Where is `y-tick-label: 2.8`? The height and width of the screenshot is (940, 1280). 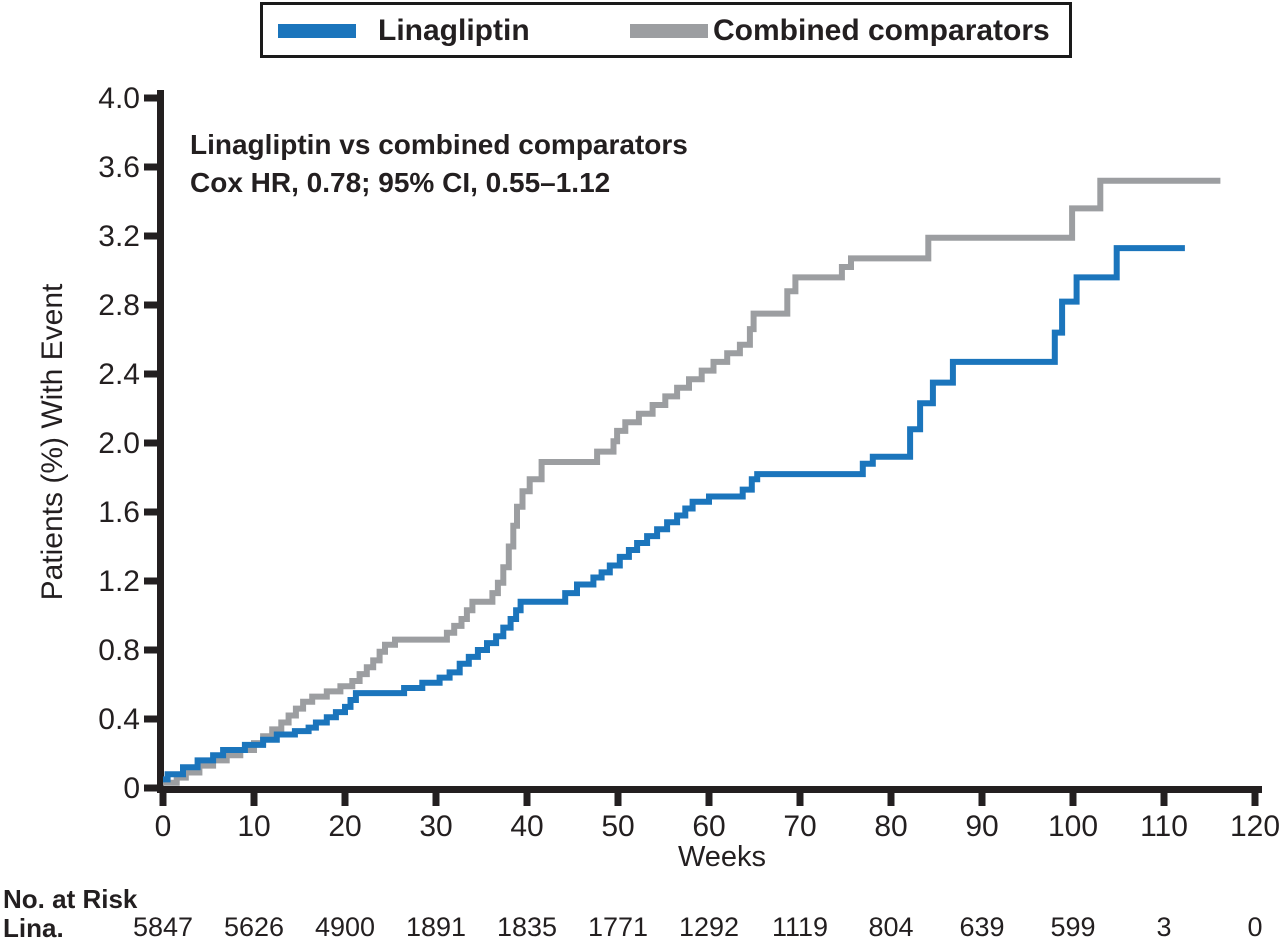
y-tick-label: 2.8 is located at coordinates (119, 305).